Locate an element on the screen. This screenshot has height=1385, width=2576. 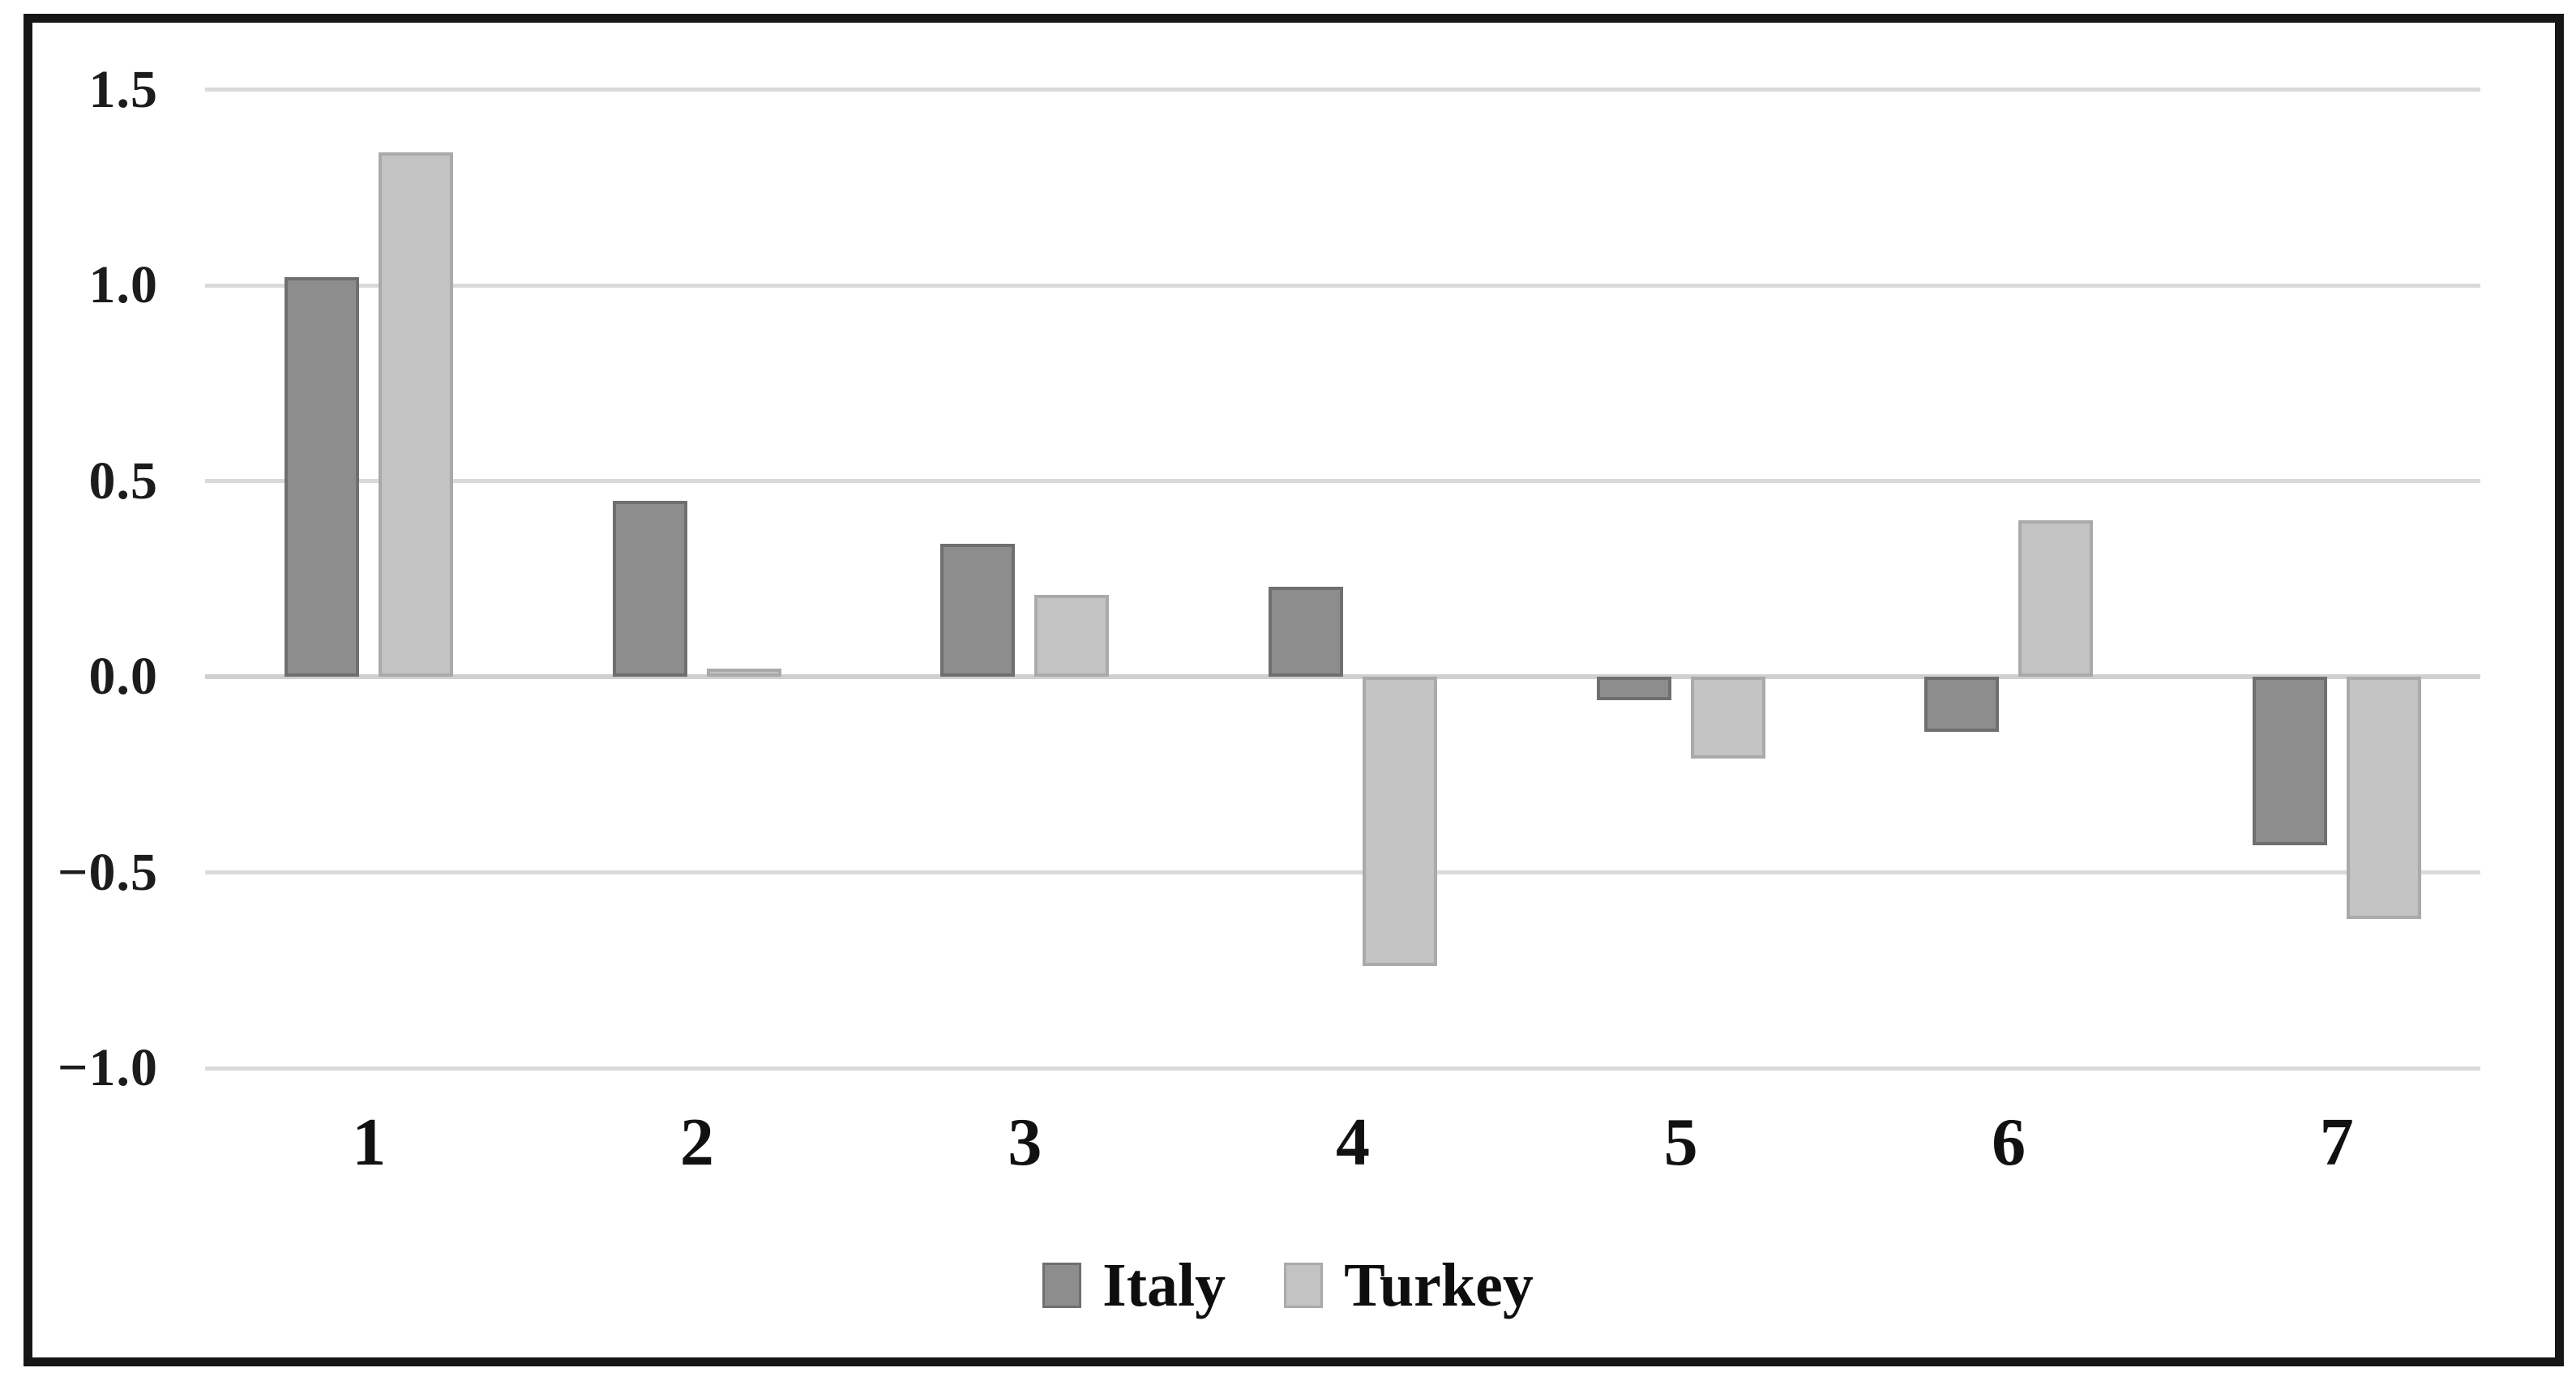
legend-item-turkey: Turkey is located at coordinates (1409, 1286).